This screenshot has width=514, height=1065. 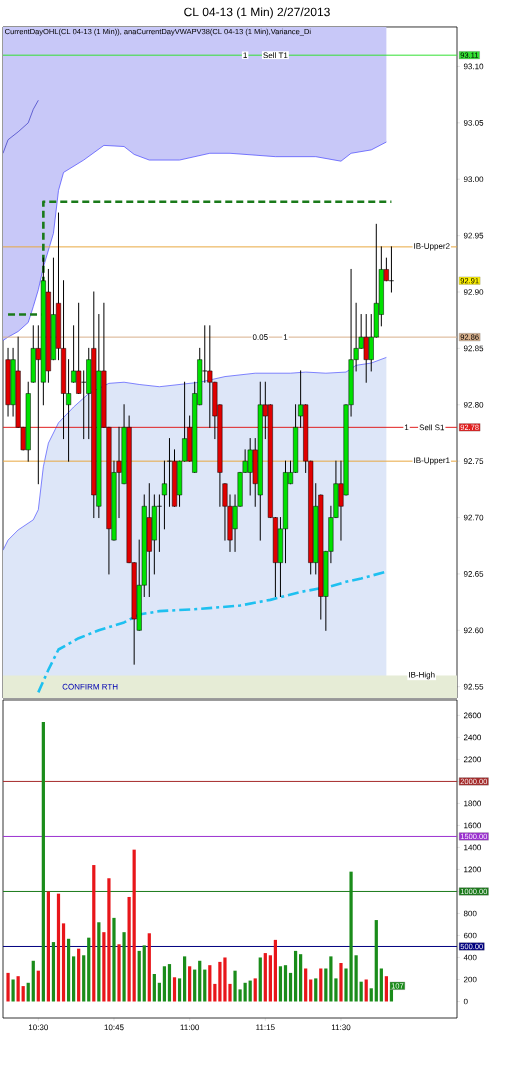 I want to click on y-tick-label: 92.90, so click(x=473, y=292).